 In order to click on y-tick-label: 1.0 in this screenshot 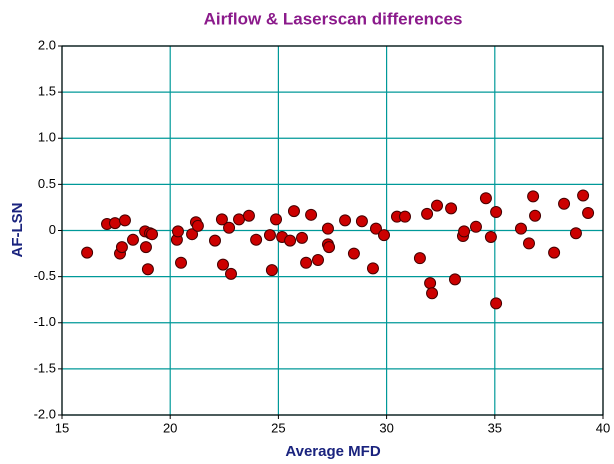, I will do `click(47, 137)`.